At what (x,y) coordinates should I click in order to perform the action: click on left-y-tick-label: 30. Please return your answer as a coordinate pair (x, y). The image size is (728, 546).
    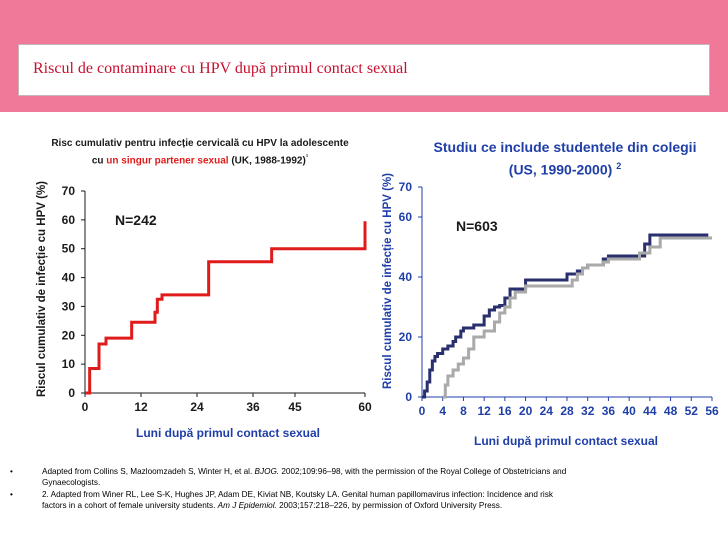
    Looking at the image, I should click on (69, 306).